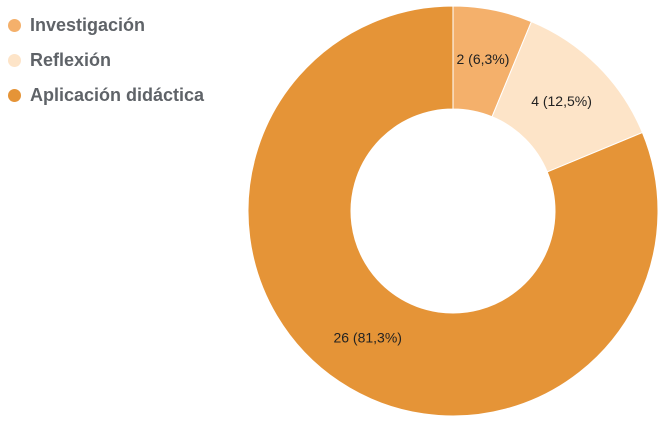 This screenshot has height=425, width=662. Describe the element at coordinates (14, 25) in the screenshot. I see `legend-swatch-investigacion` at that location.